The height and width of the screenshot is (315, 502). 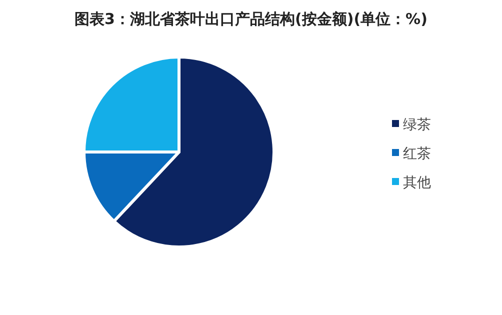 I want to click on legend-label: 红茶, so click(x=417, y=154).